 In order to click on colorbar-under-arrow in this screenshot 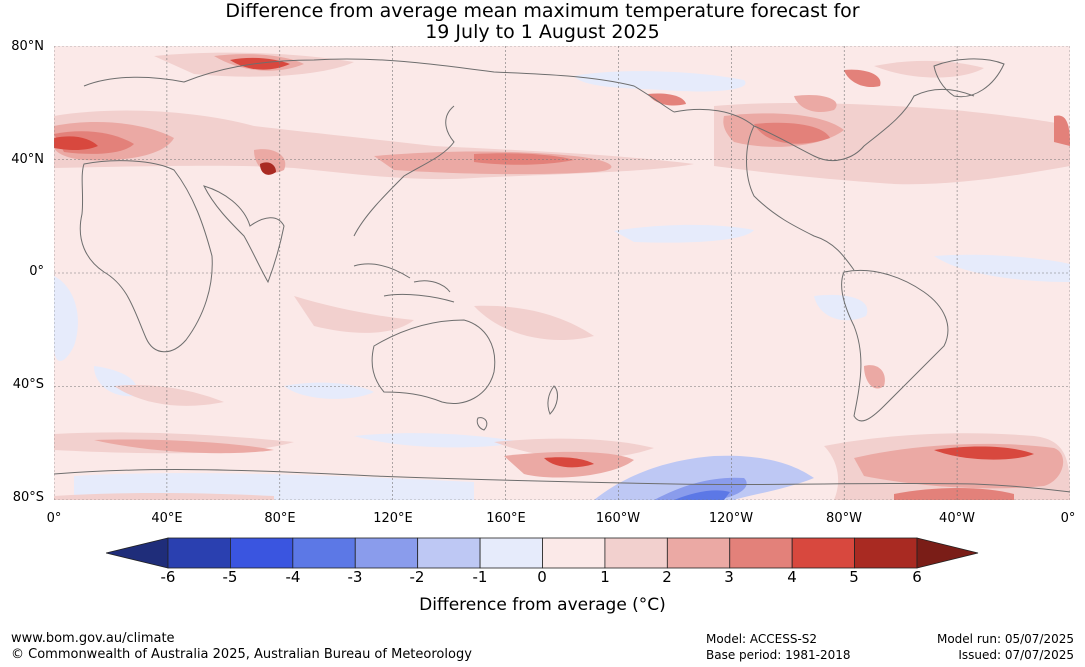, I will do `click(137, 553)`.